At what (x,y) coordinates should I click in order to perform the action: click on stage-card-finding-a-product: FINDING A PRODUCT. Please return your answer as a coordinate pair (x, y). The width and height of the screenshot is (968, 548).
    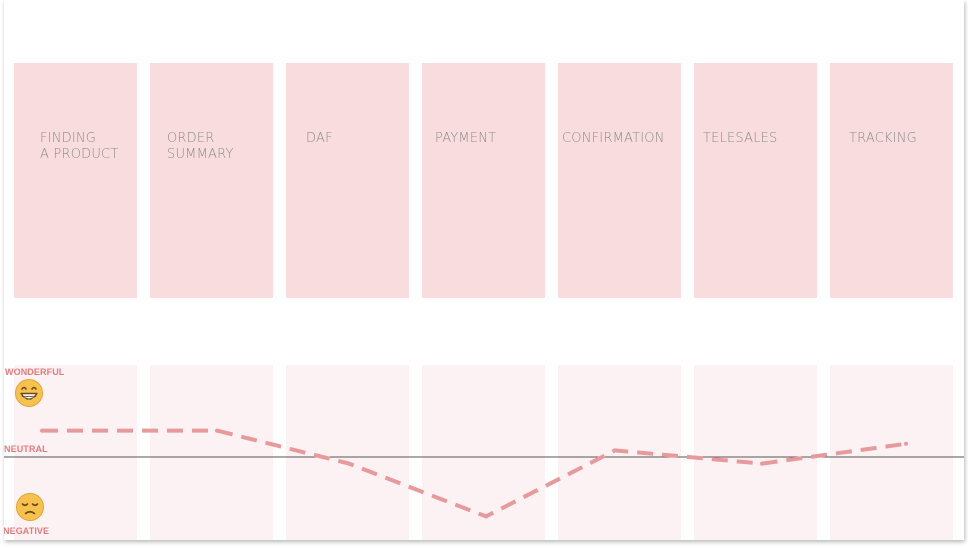
    Looking at the image, I should click on (75, 180).